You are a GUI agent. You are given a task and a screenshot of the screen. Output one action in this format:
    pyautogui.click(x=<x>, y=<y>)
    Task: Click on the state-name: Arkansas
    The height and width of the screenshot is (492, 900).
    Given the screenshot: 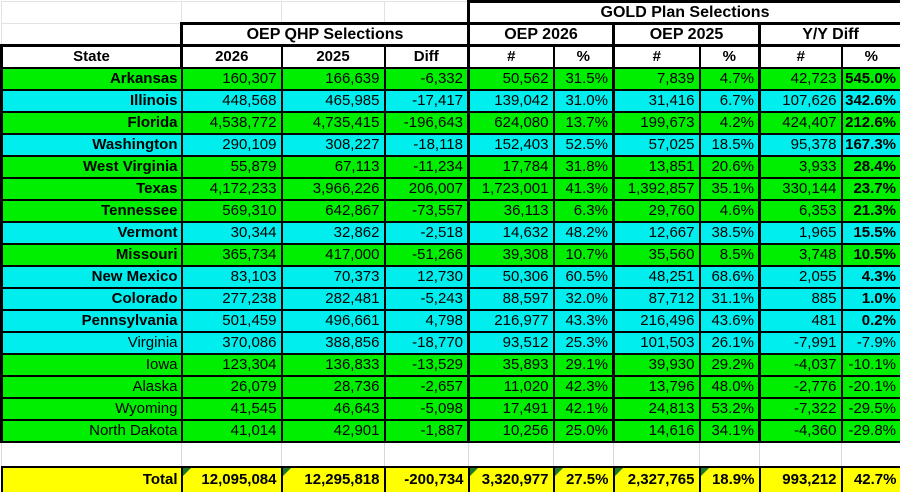 What is the action you would take?
    pyautogui.click(x=91, y=78)
    